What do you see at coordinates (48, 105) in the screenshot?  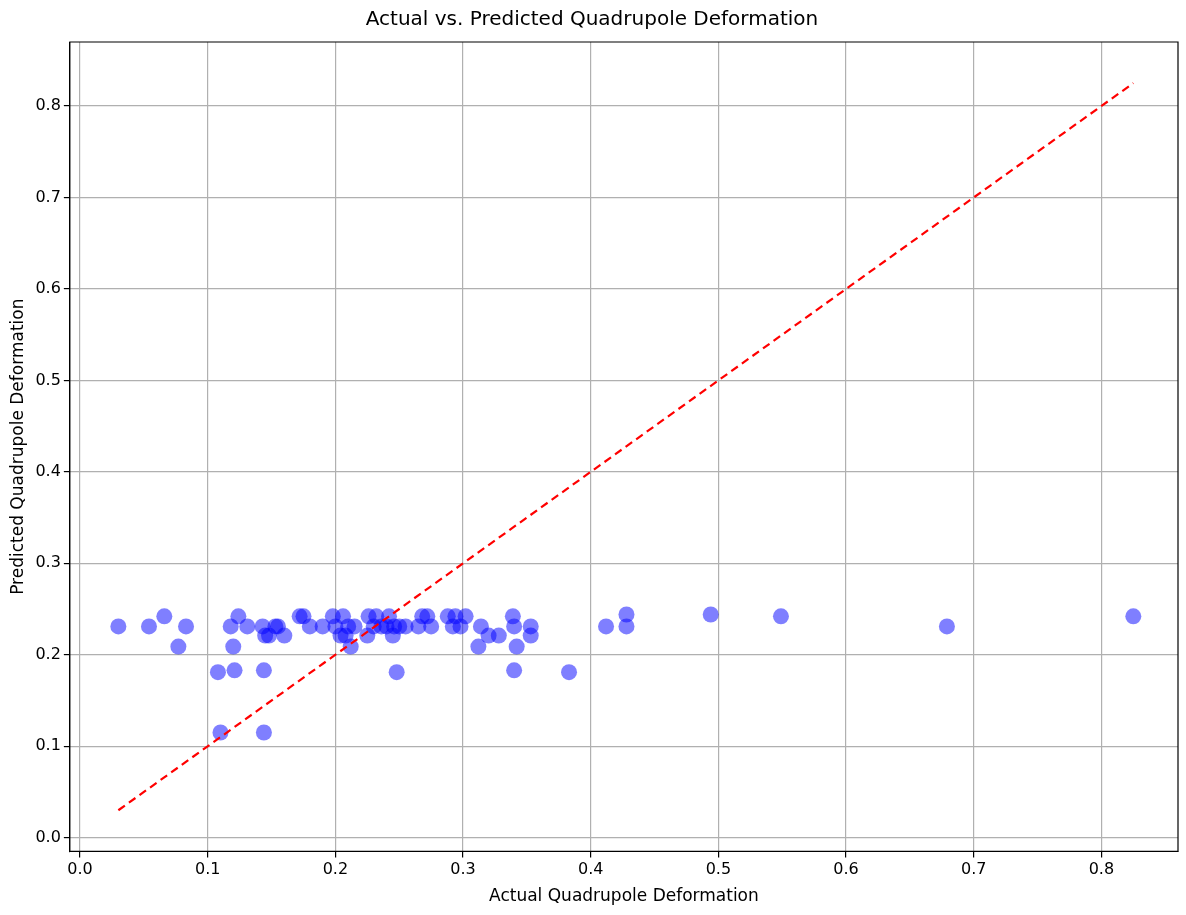 I see `y-tick-label: 0.8` at bounding box center [48, 105].